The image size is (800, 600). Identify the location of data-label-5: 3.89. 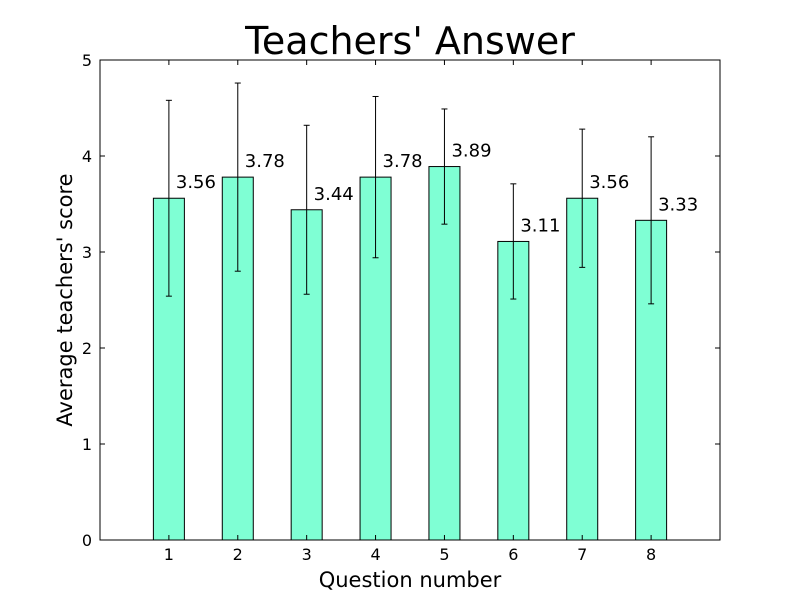
(471, 151).